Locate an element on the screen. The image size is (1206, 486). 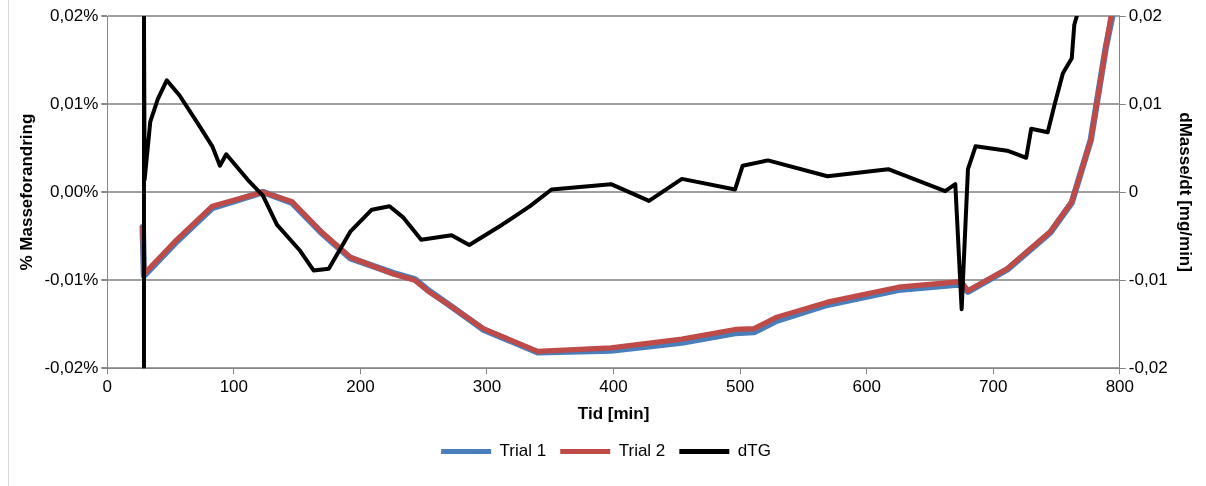
x-tick-label: 700 is located at coordinates (993, 387).